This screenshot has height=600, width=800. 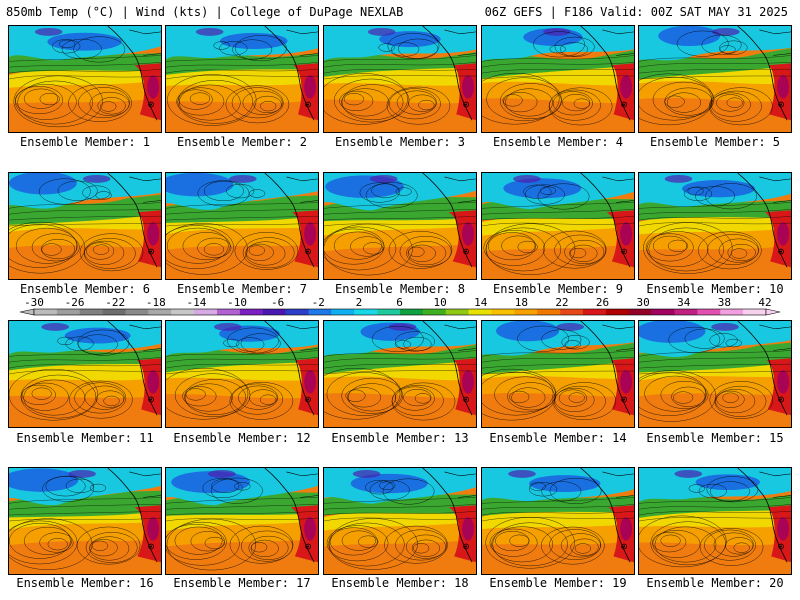 I want to click on colorbar-tick-label: -2, so click(x=318, y=302).